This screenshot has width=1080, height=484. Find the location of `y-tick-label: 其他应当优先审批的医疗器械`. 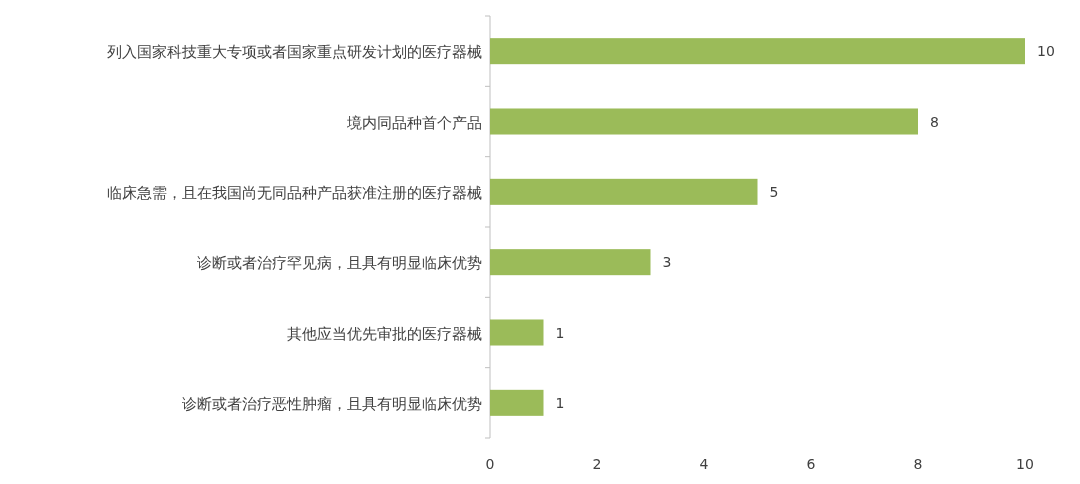

y-tick-label: 其他应当优先审批的医疗器械 is located at coordinates (384, 333).